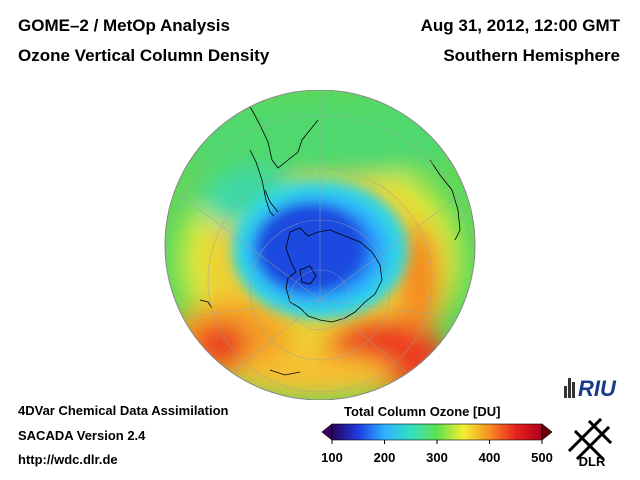  Describe the element at coordinates (590, 443) in the screenshot. I see `dlr-logo: DLR` at that location.